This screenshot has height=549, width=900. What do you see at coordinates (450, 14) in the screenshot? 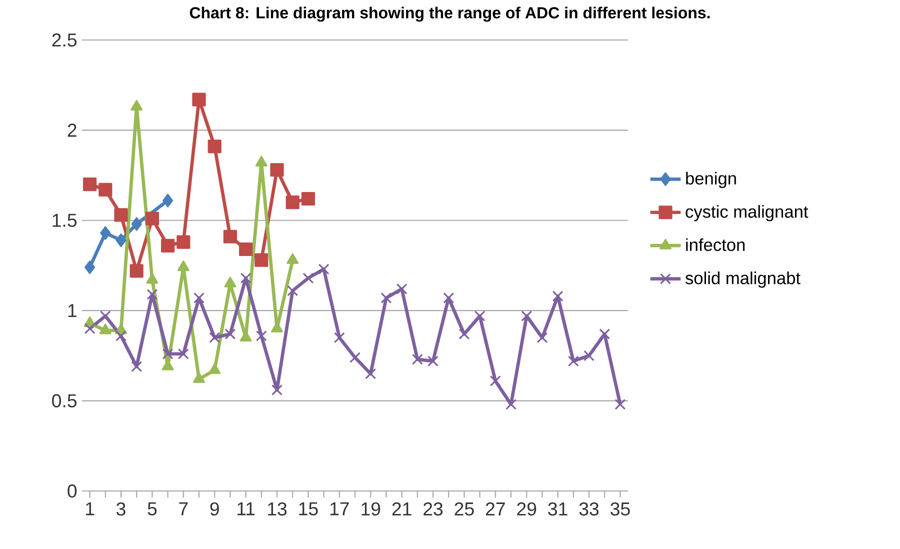
I see `chart-title: Chart 8: Line diagram showing the range of ADC in different lesions.` at bounding box center [450, 14].